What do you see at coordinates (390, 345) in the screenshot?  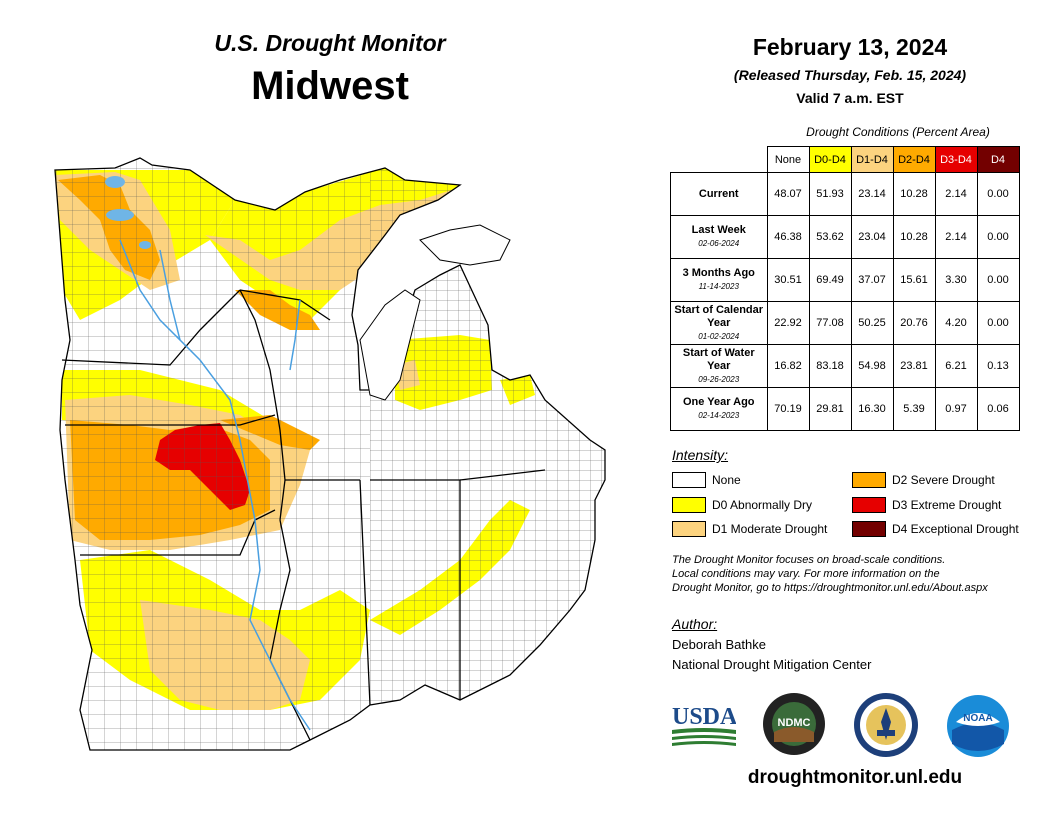 I see `lake-michigan` at bounding box center [390, 345].